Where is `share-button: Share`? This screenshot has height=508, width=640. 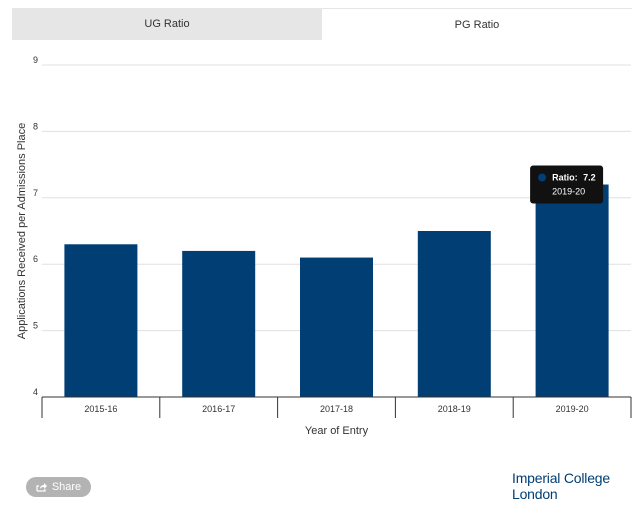 share-button: Share is located at coordinates (58, 487).